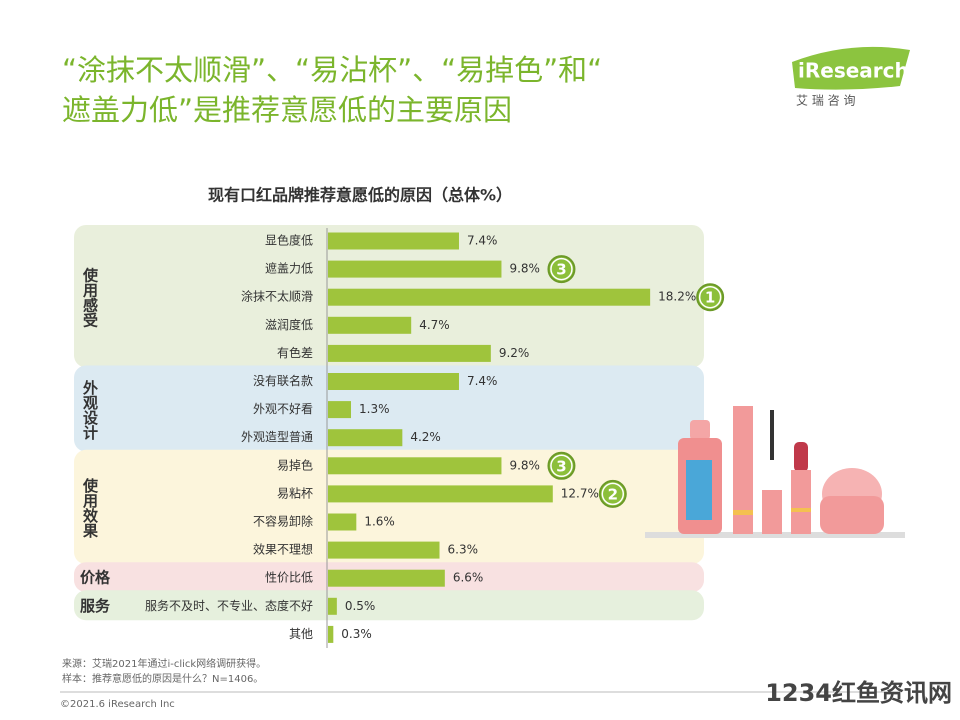 The image size is (960, 720). What do you see at coordinates (90, 297) in the screenshot?
I see `group-label: 使用感受` at bounding box center [90, 297].